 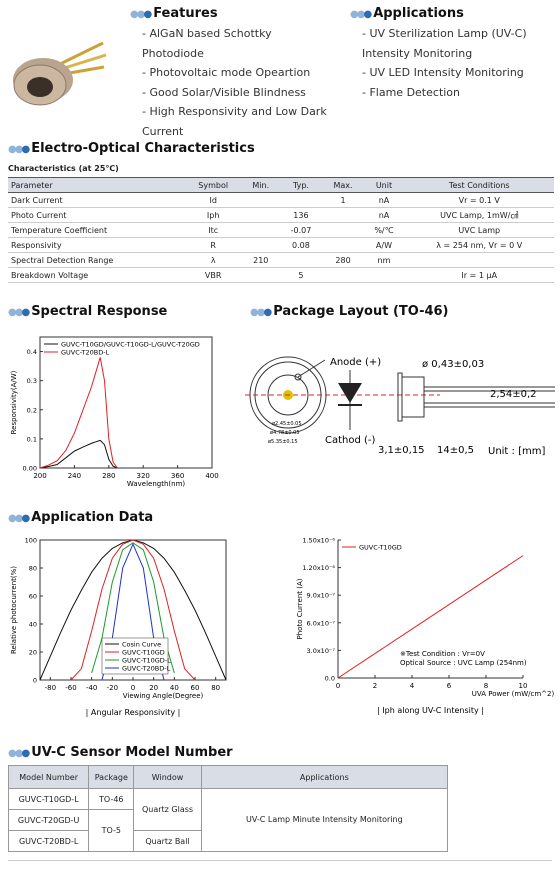 What do you see at coordinates (96, 230) in the screenshot?
I see `cell: Temperature Coefficient` at bounding box center [96, 230].